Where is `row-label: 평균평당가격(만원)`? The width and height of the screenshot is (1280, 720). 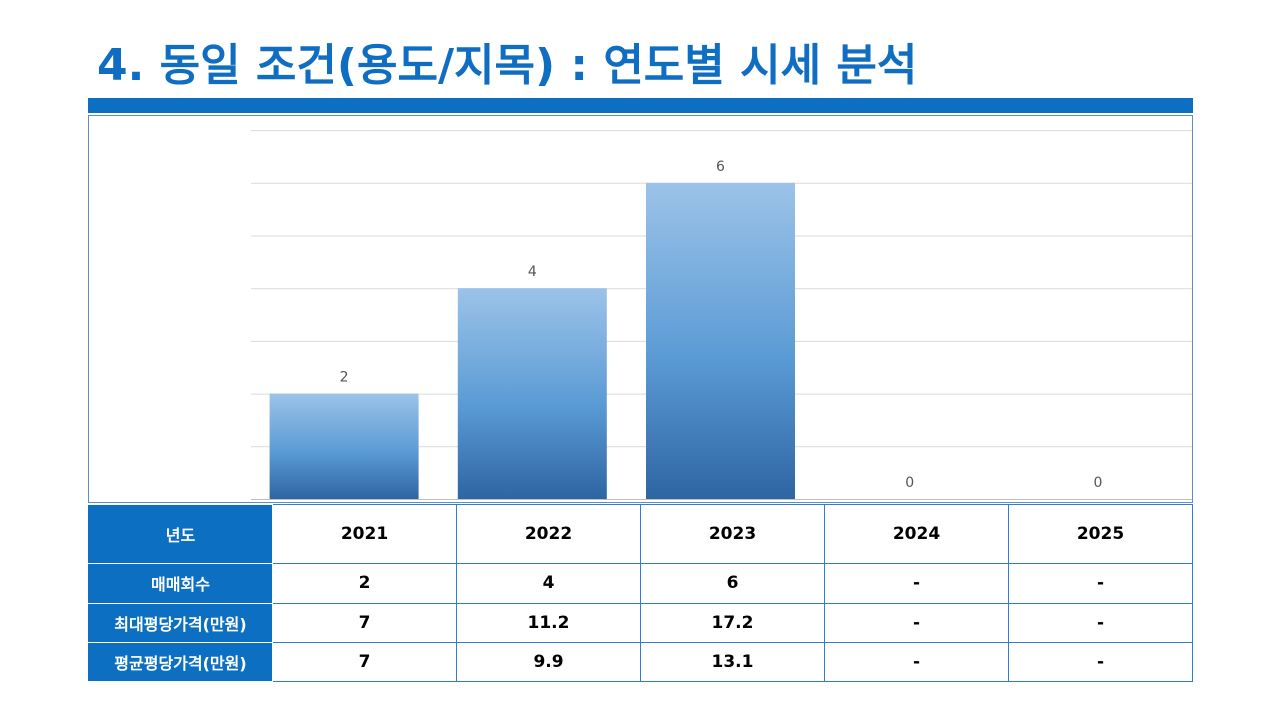
row-label: 평균평당가격(만원) is located at coordinates (180, 662).